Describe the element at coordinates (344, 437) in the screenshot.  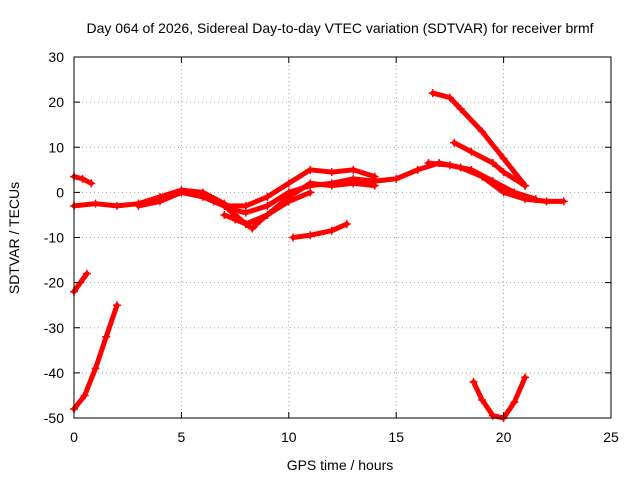
I see `x-tick-labels: 0 5 10 15 20 25` at that location.